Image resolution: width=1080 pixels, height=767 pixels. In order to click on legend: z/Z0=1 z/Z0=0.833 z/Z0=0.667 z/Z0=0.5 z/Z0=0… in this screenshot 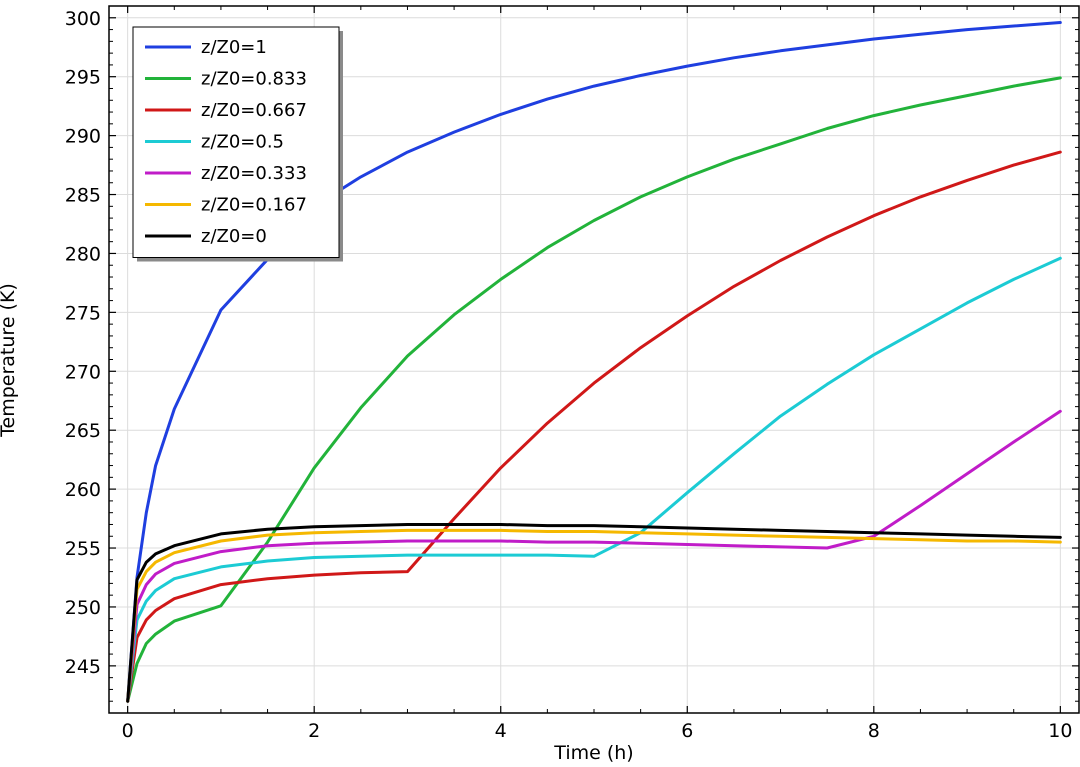, I will do `click(237, 144)`.